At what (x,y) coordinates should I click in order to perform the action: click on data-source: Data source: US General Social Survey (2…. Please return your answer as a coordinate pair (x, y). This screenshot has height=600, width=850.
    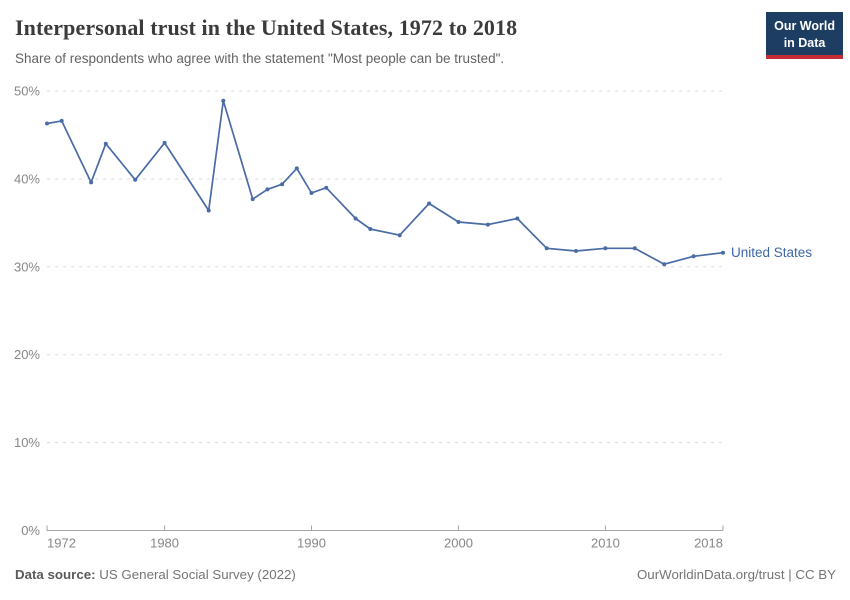
    Looking at the image, I should click on (155, 574).